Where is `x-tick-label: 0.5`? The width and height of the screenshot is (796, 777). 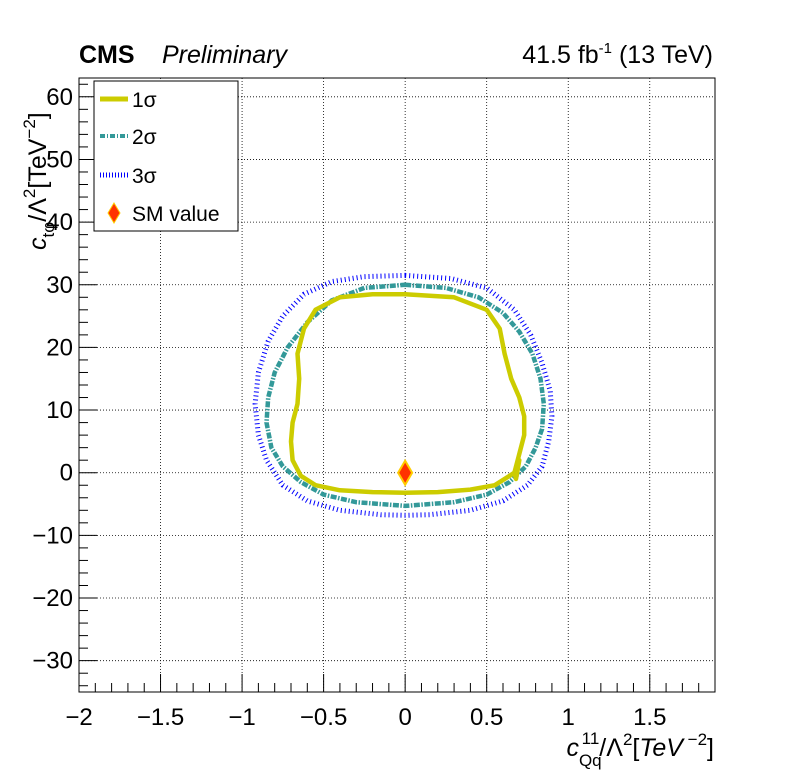
x-tick-label: 0.5 is located at coordinates (486, 717).